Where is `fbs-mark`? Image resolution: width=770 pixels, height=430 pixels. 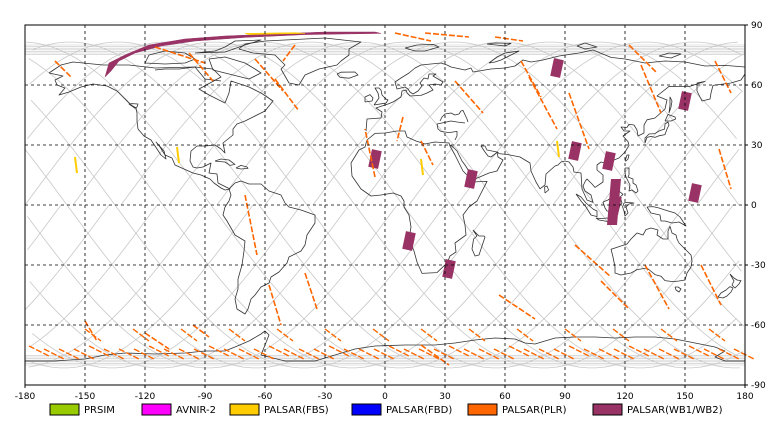
fbs-mark is located at coordinates (76, 165).